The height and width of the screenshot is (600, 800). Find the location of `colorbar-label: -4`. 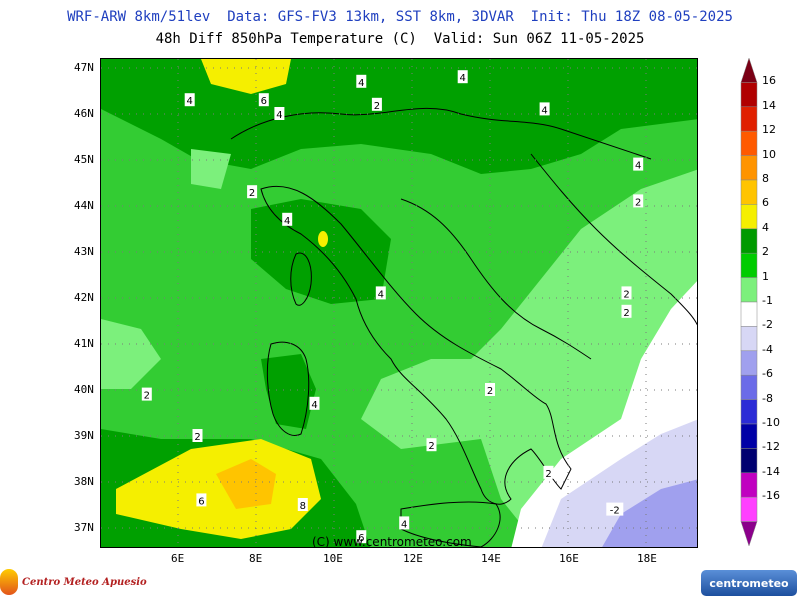

colorbar-label: -4 is located at coordinates (767, 349).